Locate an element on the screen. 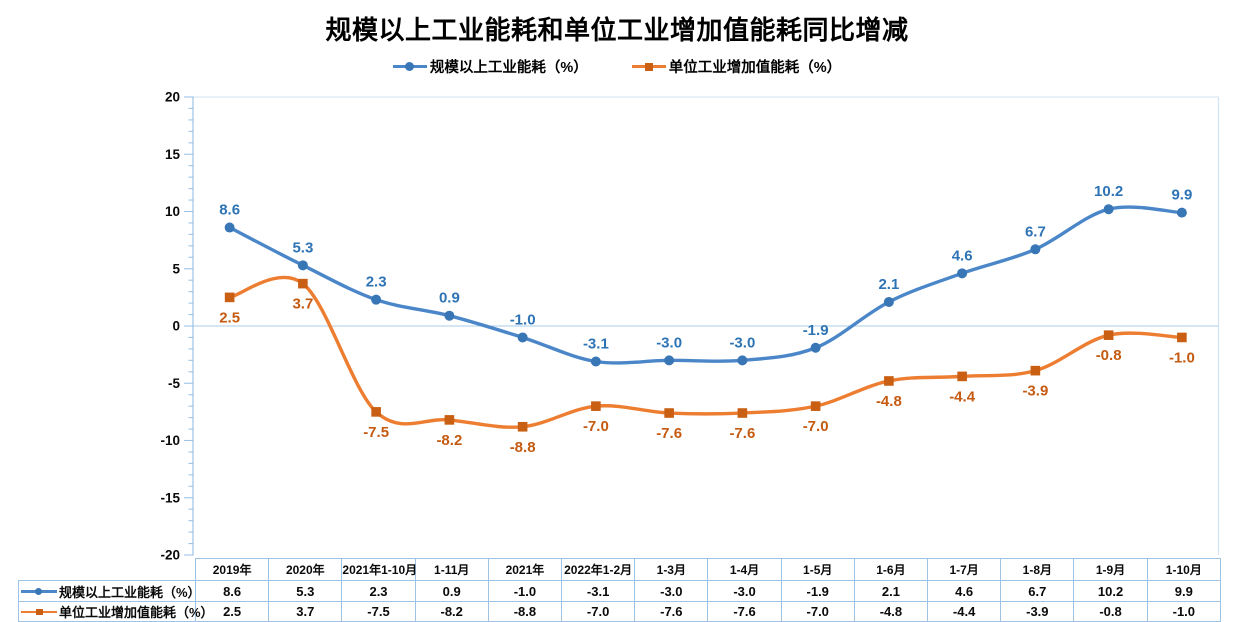 Image resolution: width=1234 pixels, height=622 pixels. series-row-label: 规模以上工业能耗（%） is located at coordinates (109, 591).